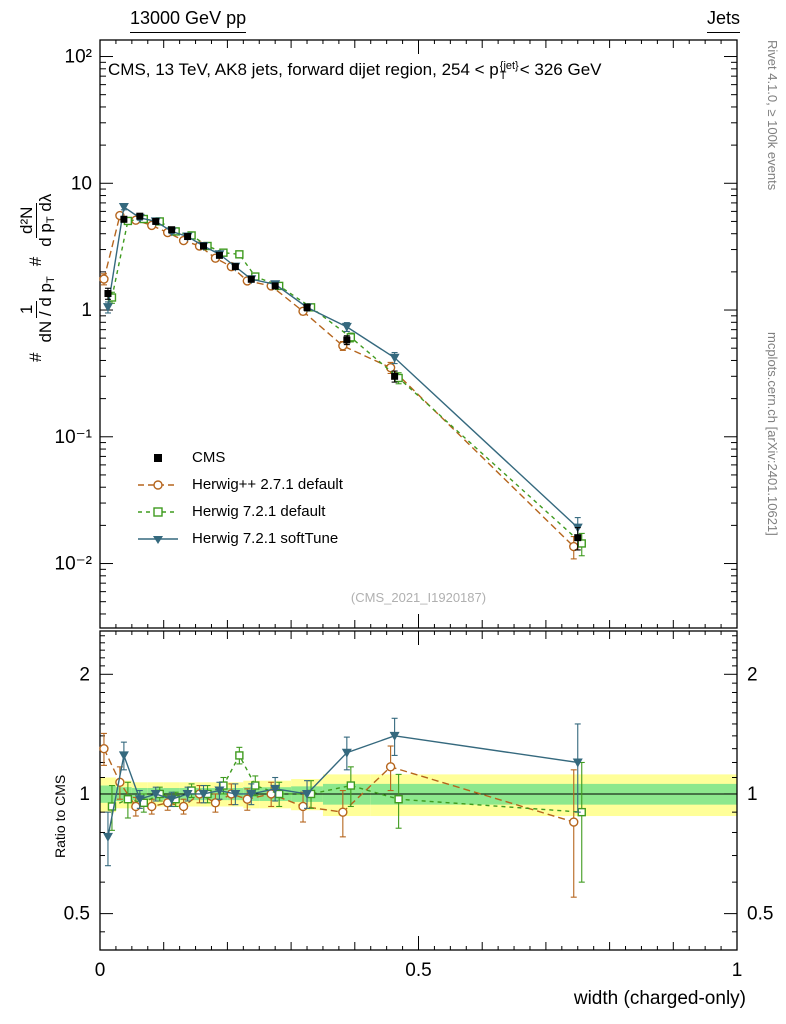 Image resolution: width=786 pixels, height=1024 pixels. What do you see at coordinates (509, 65) in the screenshot?
I see `plot-title-sup: {jet}` at bounding box center [509, 65].